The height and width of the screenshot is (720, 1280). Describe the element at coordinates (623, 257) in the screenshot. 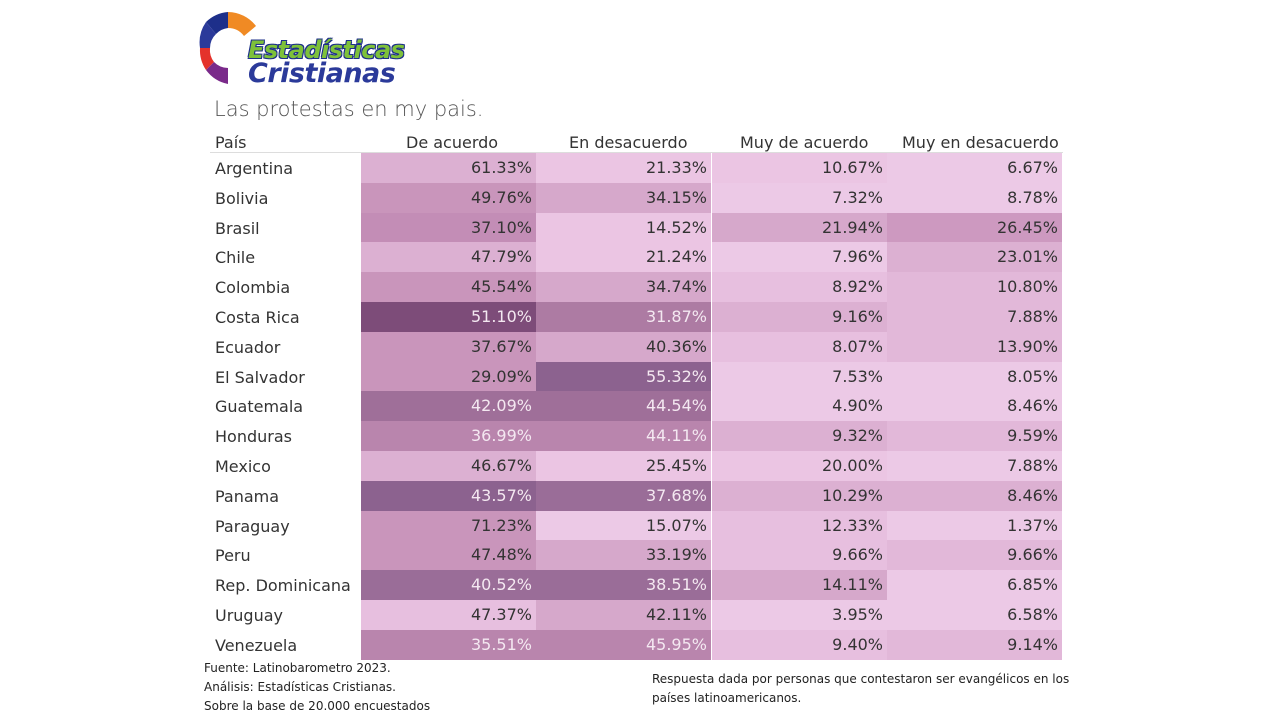

I see `table-cell: 21.24%` at that location.